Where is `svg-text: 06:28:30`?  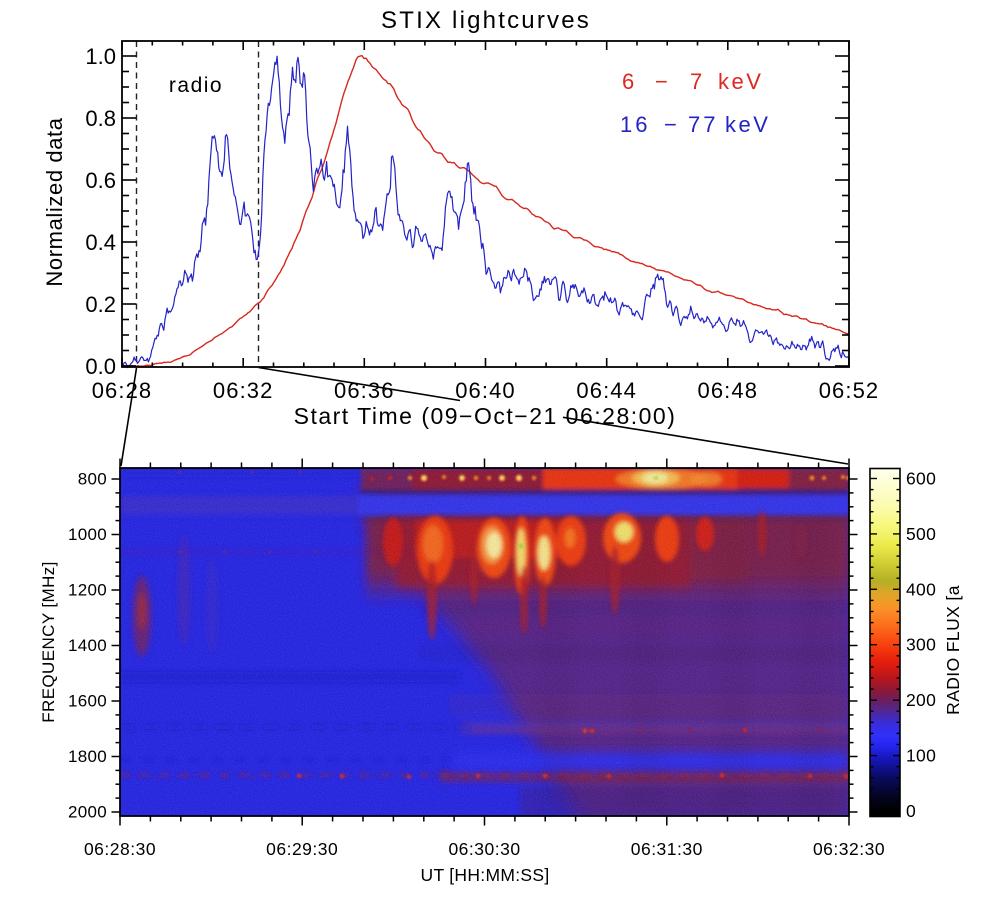 svg-text: 06:28:30 is located at coordinates (120, 849).